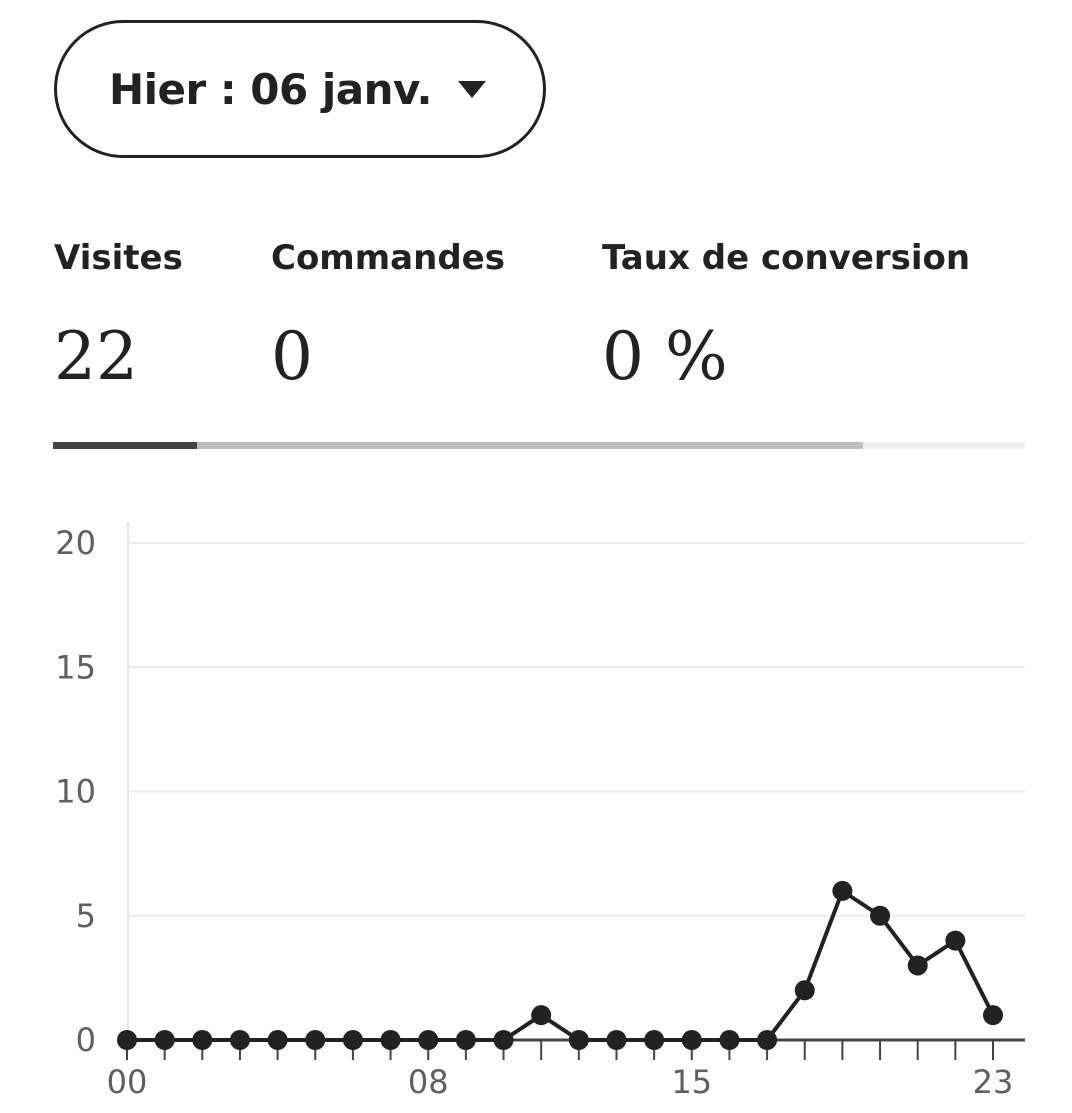 Image resolution: width=1072 pixels, height=1113 pixels. I want to click on y-tick-label-0: 0, so click(86, 1040).